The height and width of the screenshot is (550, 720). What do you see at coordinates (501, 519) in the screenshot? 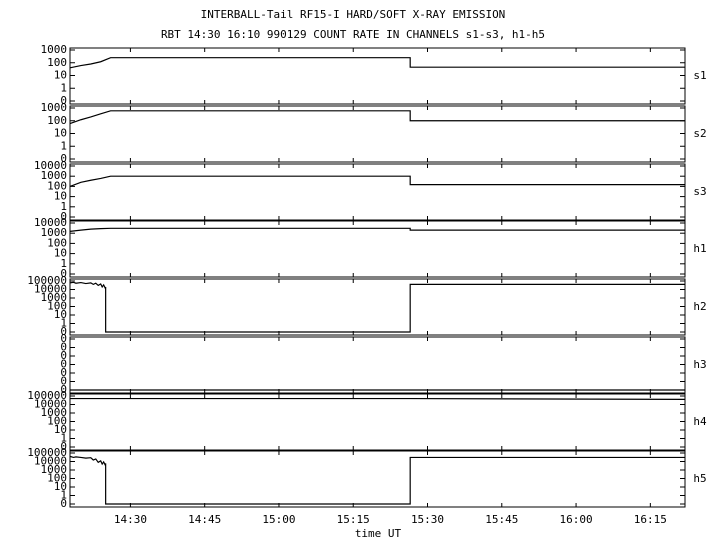
I see `x-tick-label: 15:45` at bounding box center [501, 519].